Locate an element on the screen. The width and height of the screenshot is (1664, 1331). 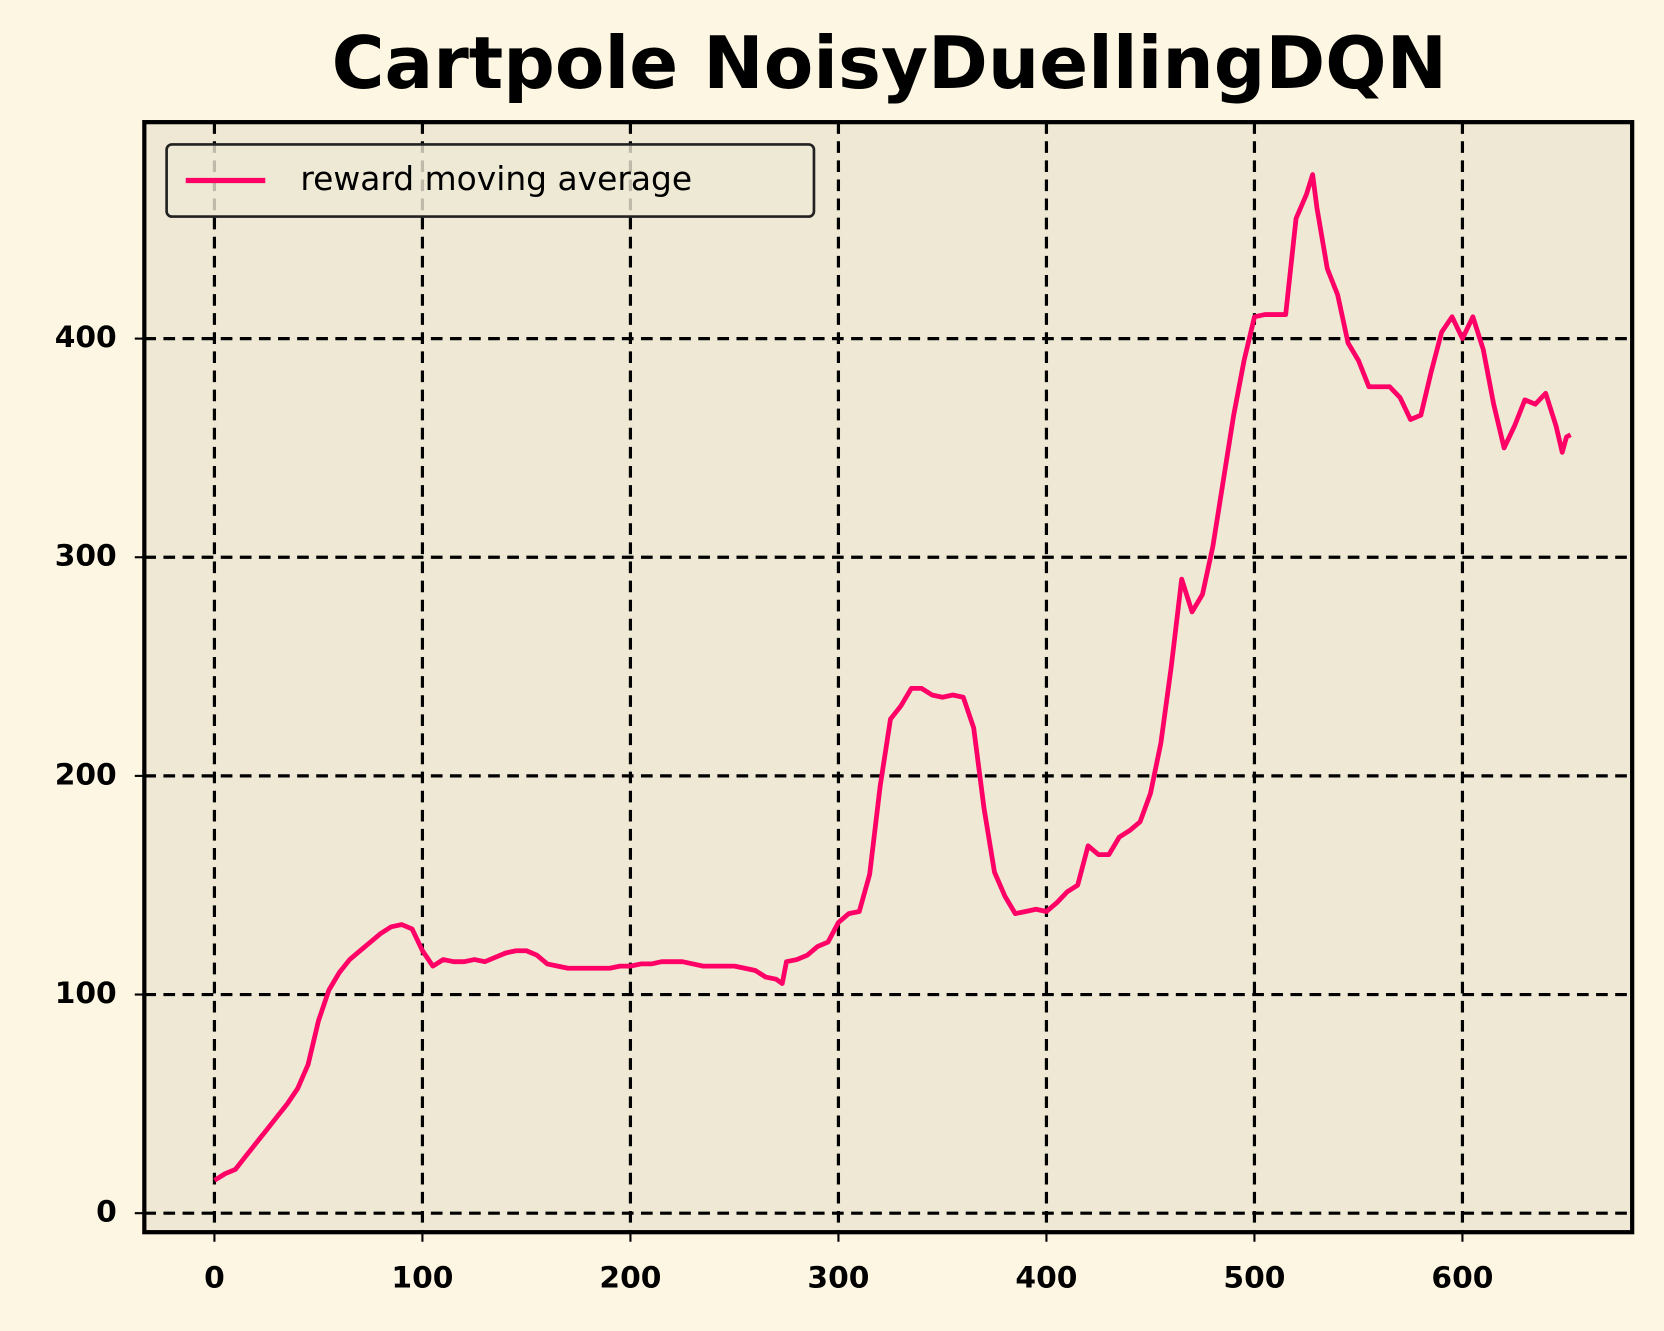
x-tick-label: 500 is located at coordinates (1254, 1277).